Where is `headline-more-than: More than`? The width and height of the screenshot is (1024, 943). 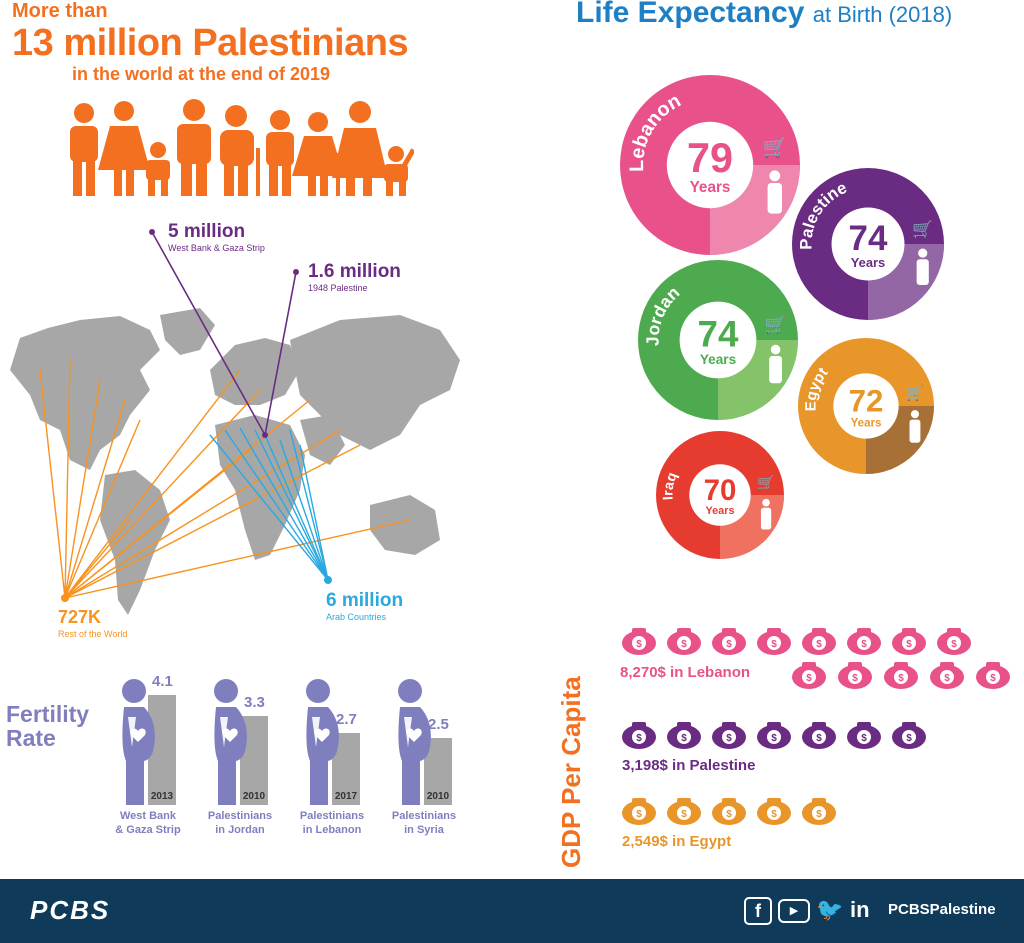 headline-more-than: More than is located at coordinates (60, 11).